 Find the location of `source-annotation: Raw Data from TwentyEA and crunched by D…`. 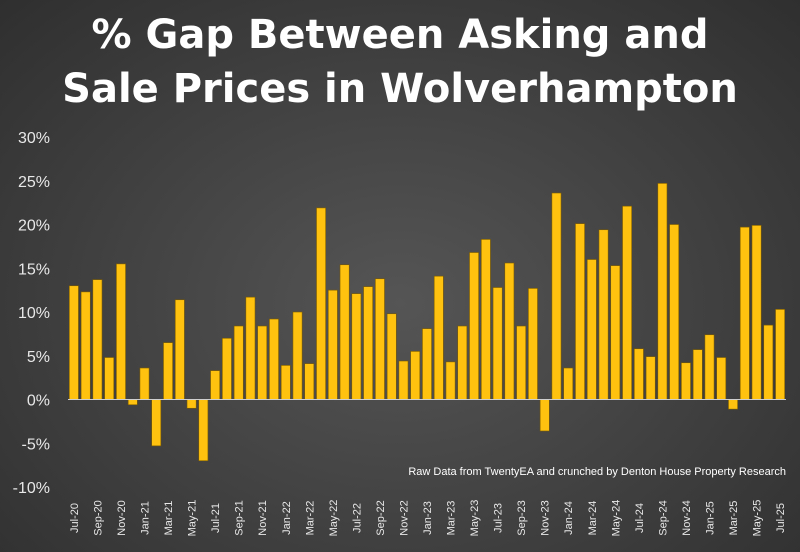

source-annotation: Raw Data from TwentyEA and crunched by D… is located at coordinates (597, 472).